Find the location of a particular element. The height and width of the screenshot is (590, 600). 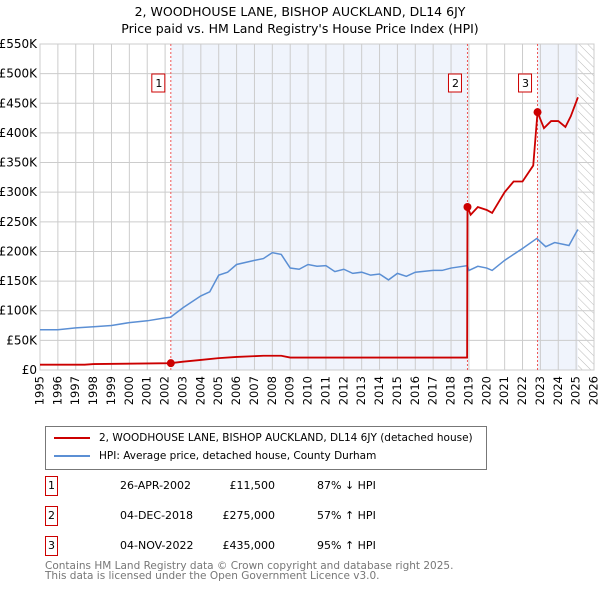

sale-date: 04-NOV-2022 is located at coordinates (157, 545).